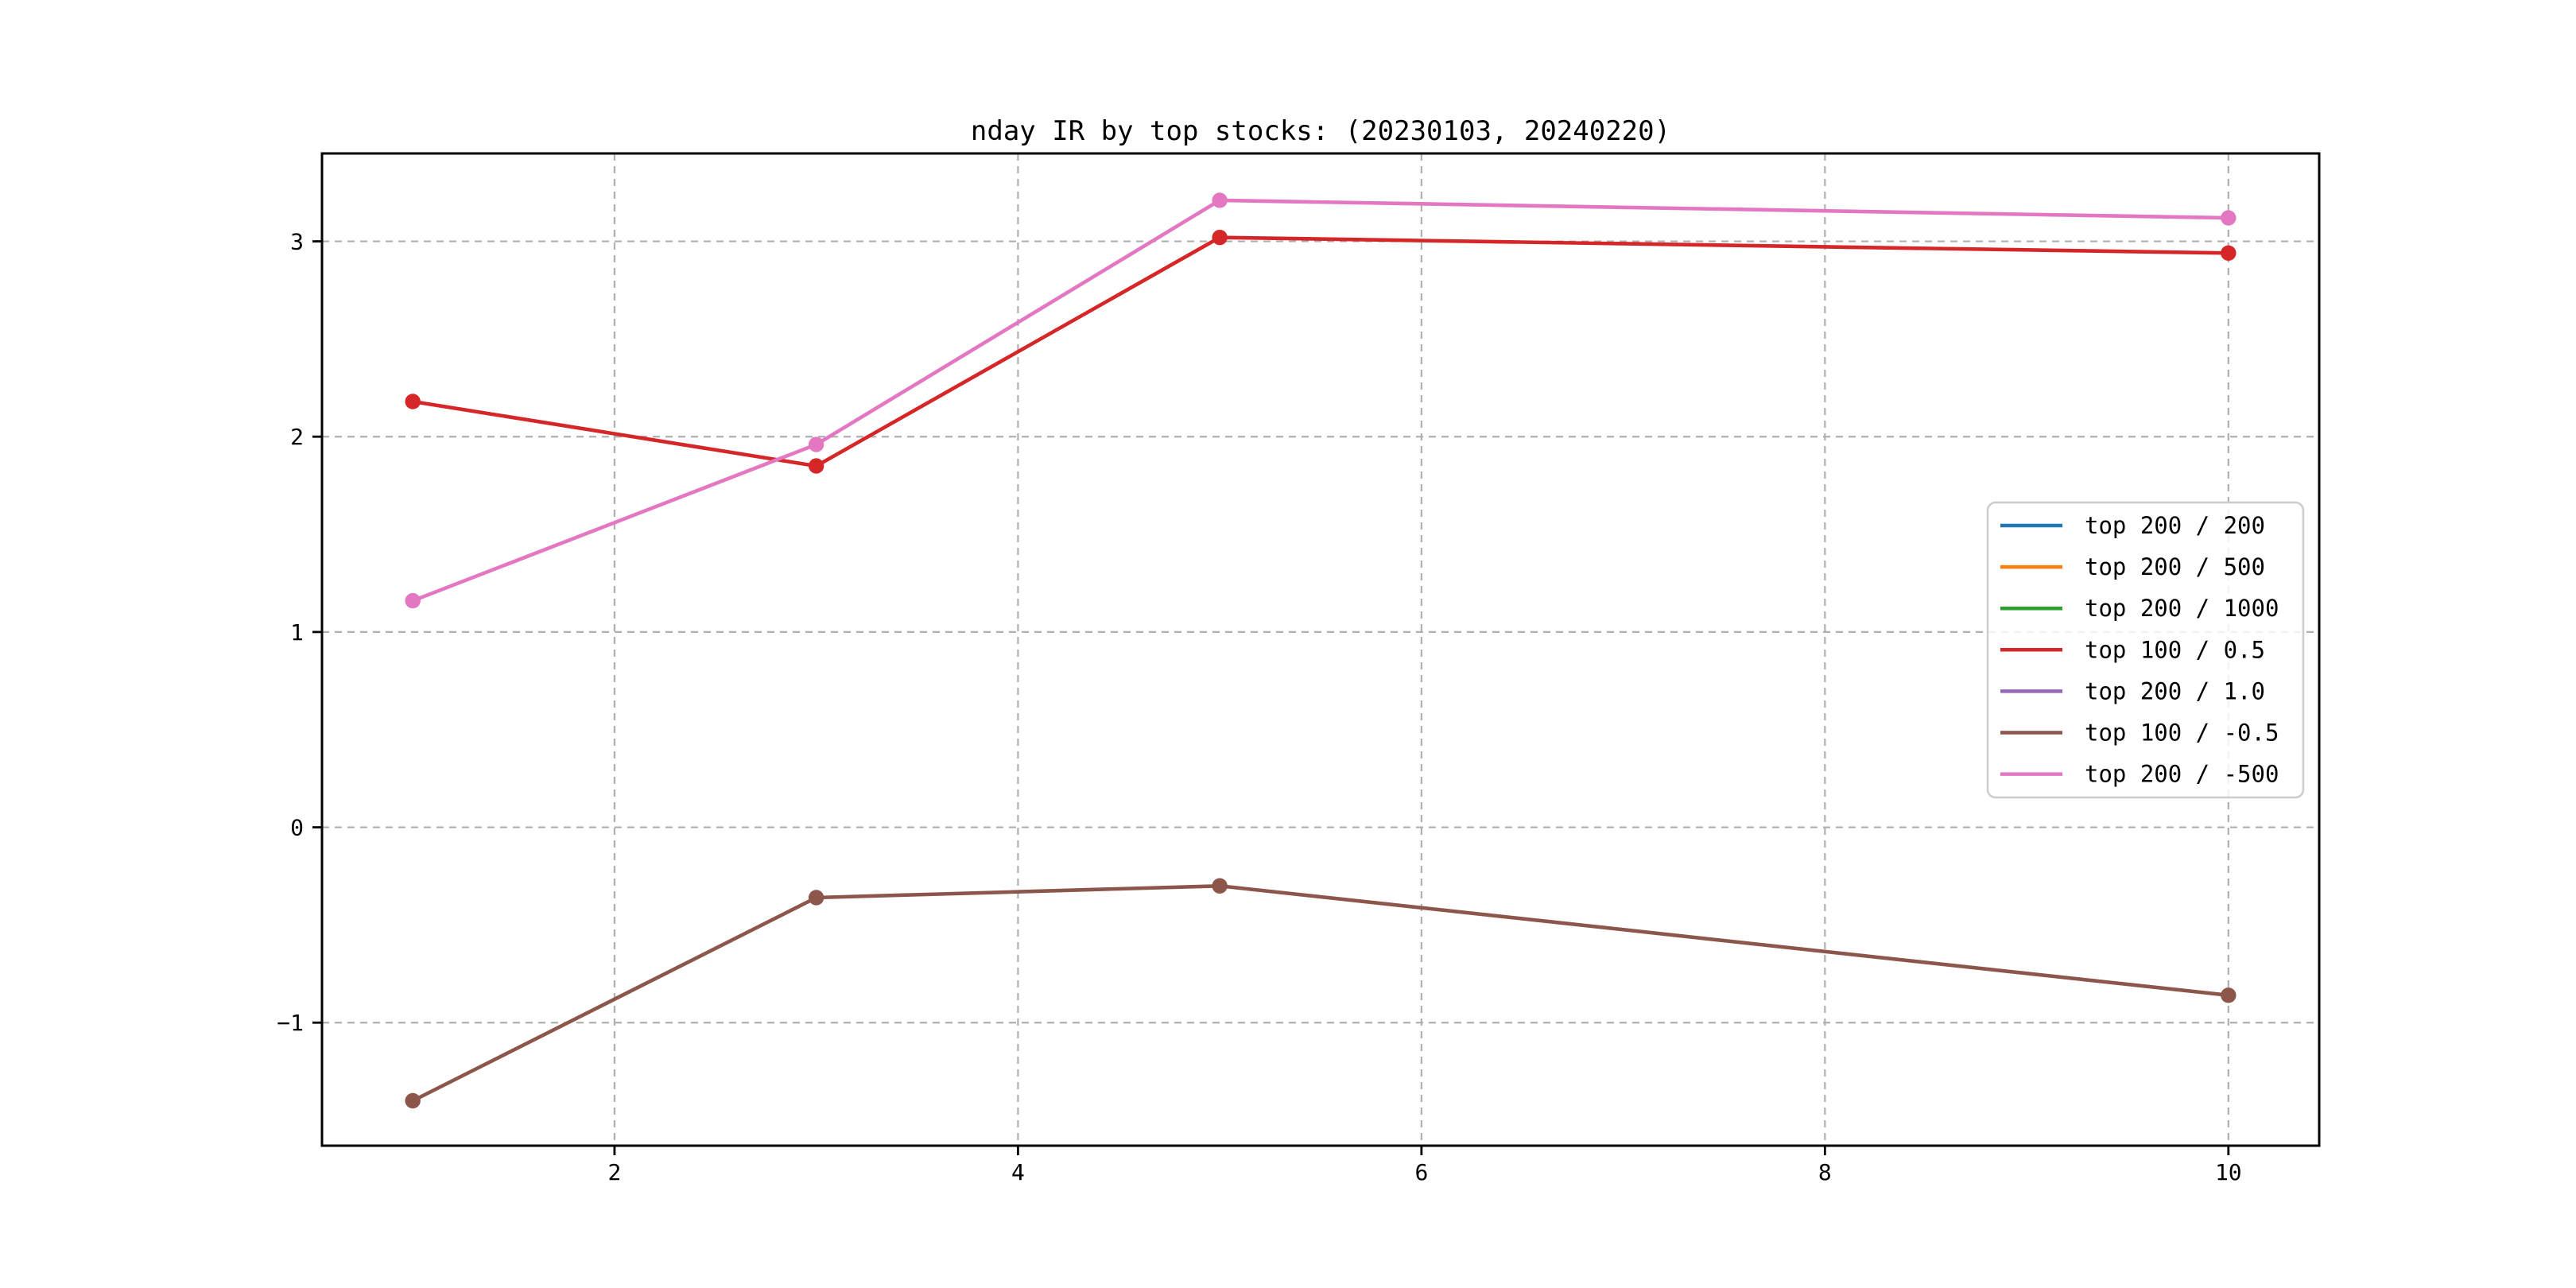 The height and width of the screenshot is (1288, 2576). I want to click on y-tick-label: 2, so click(297, 437).